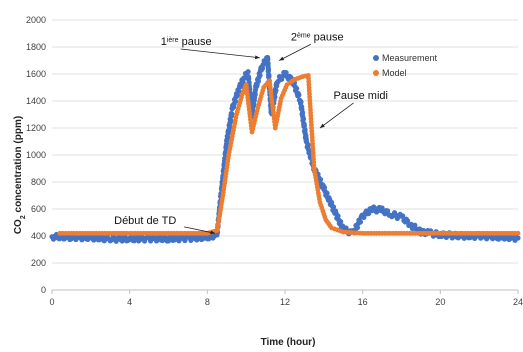 The width and height of the screenshot is (523, 352). I want to click on axes, so click(285, 291).